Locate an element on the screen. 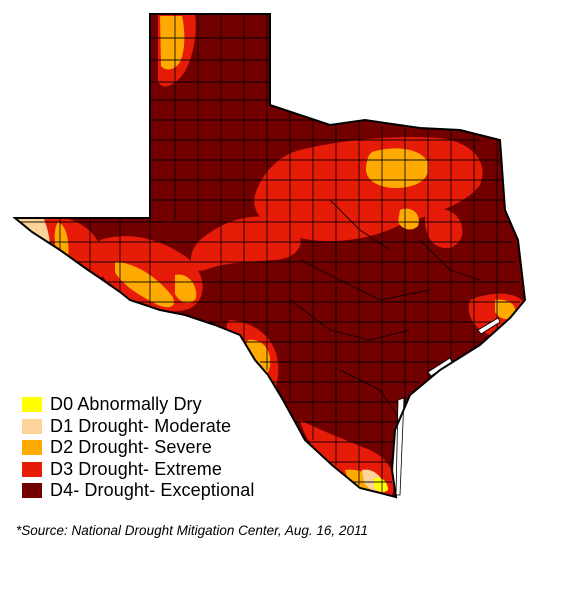 Image resolution: width=563 pixels, height=600 pixels. legend-item-d4: D4- Drought- Exceptional is located at coordinates (138, 490).